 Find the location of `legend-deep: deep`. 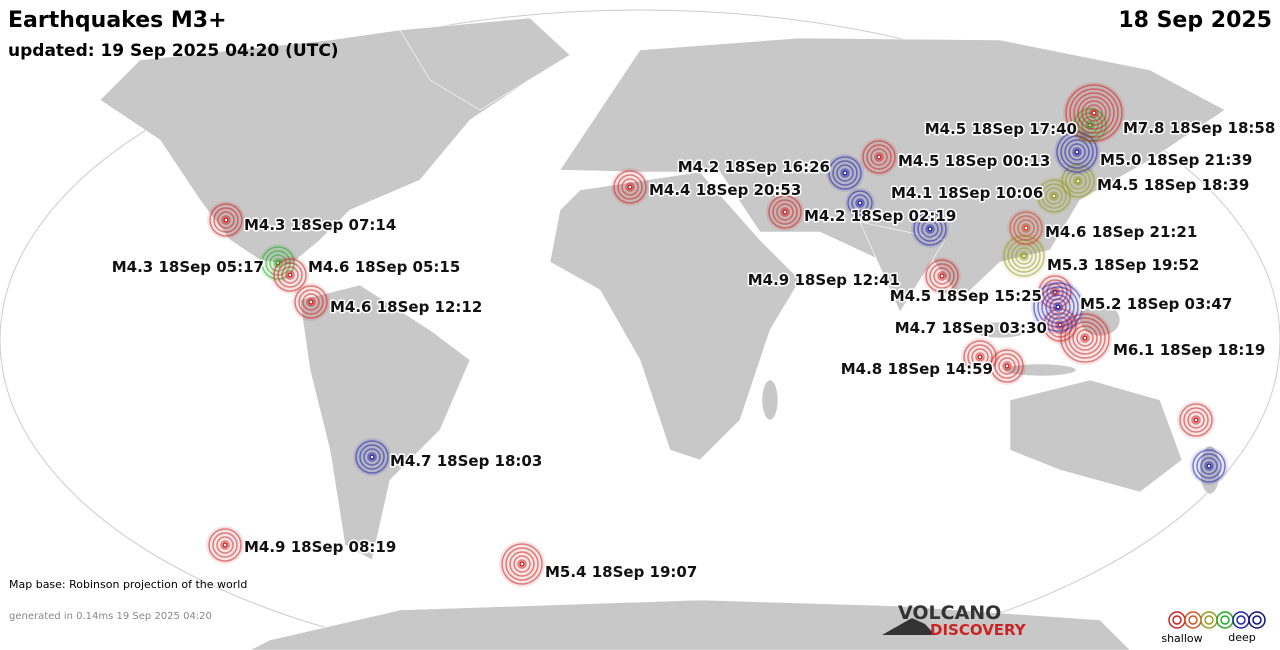

legend-deep: deep is located at coordinates (1242, 637).